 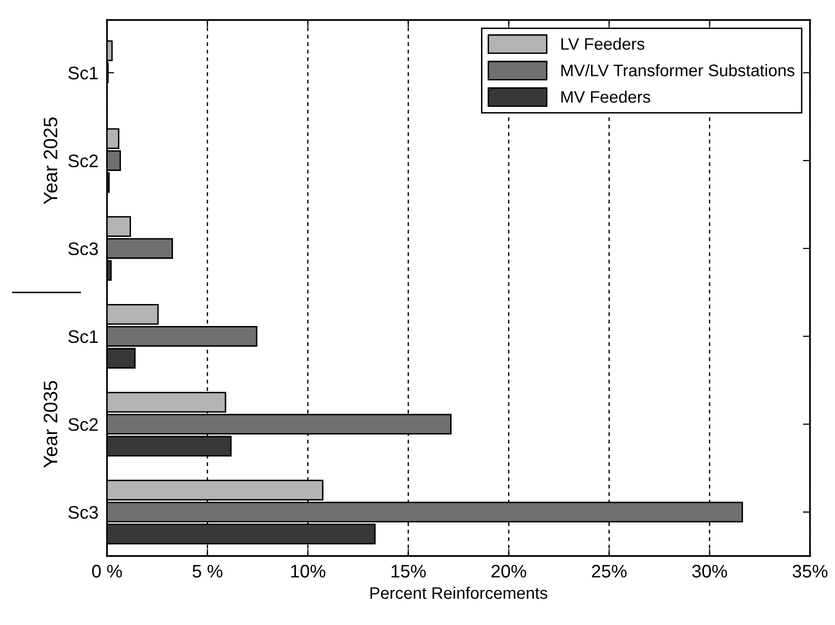 I want to click on text: Year 2025, so click(x=51, y=160).